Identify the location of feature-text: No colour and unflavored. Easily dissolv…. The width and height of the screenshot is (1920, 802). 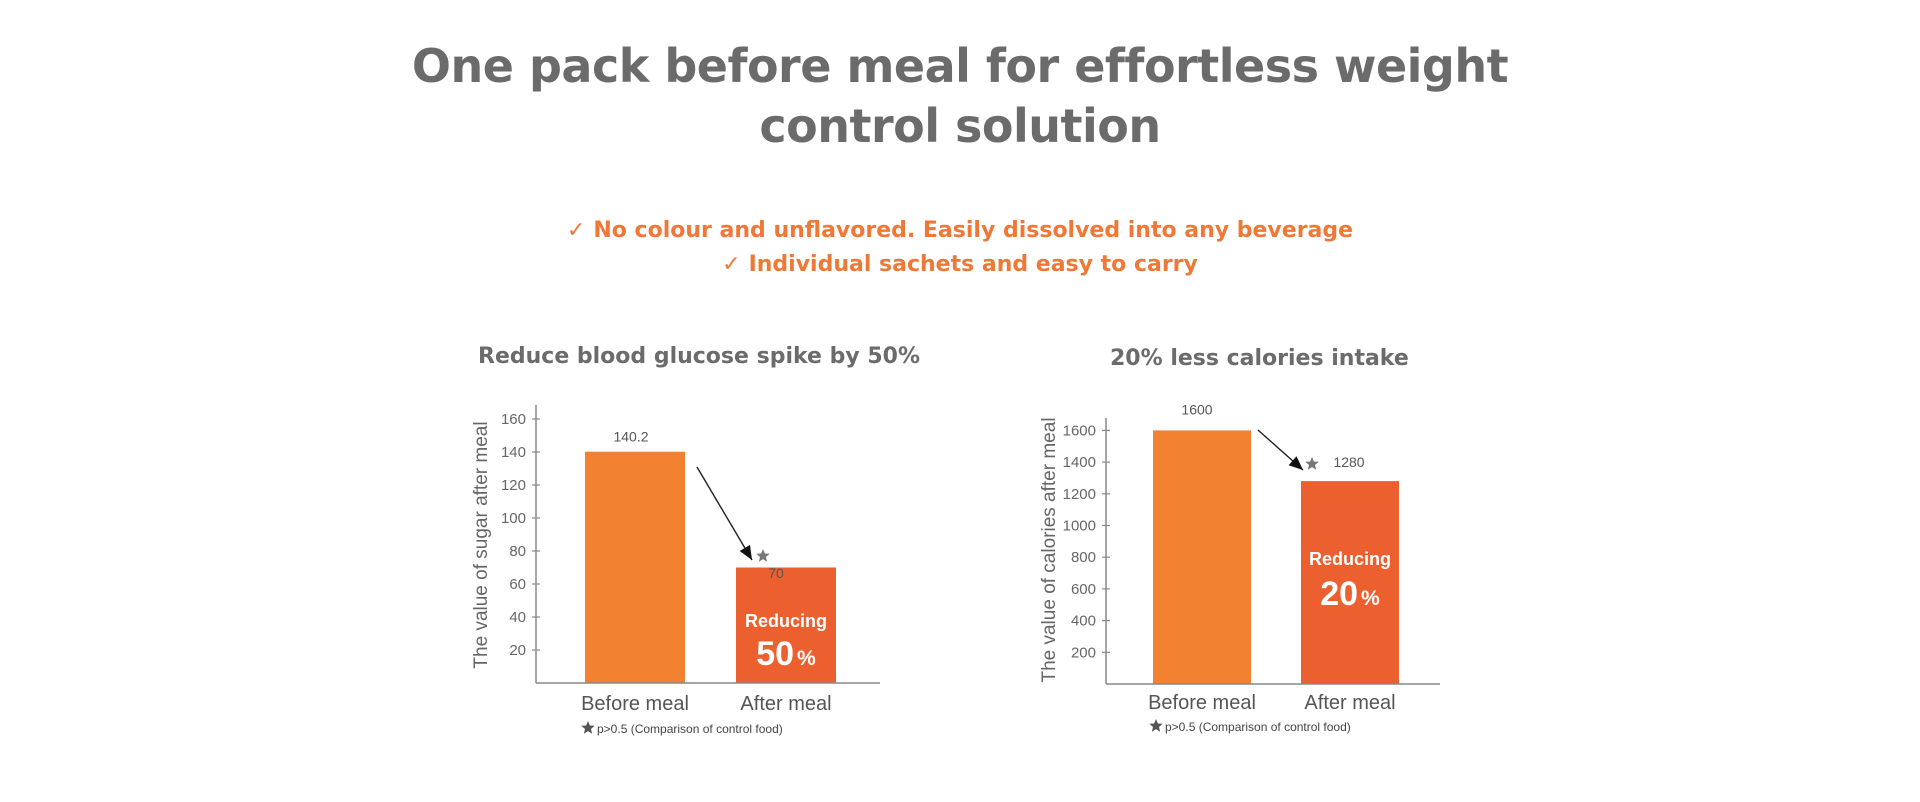
(973, 230).